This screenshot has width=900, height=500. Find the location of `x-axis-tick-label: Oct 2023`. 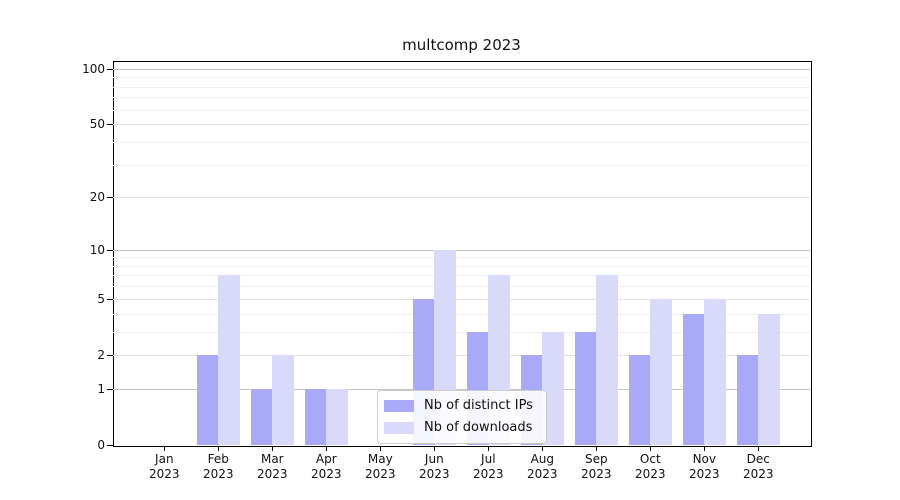

x-axis-tick-label: Oct 2023 is located at coordinates (650, 466).